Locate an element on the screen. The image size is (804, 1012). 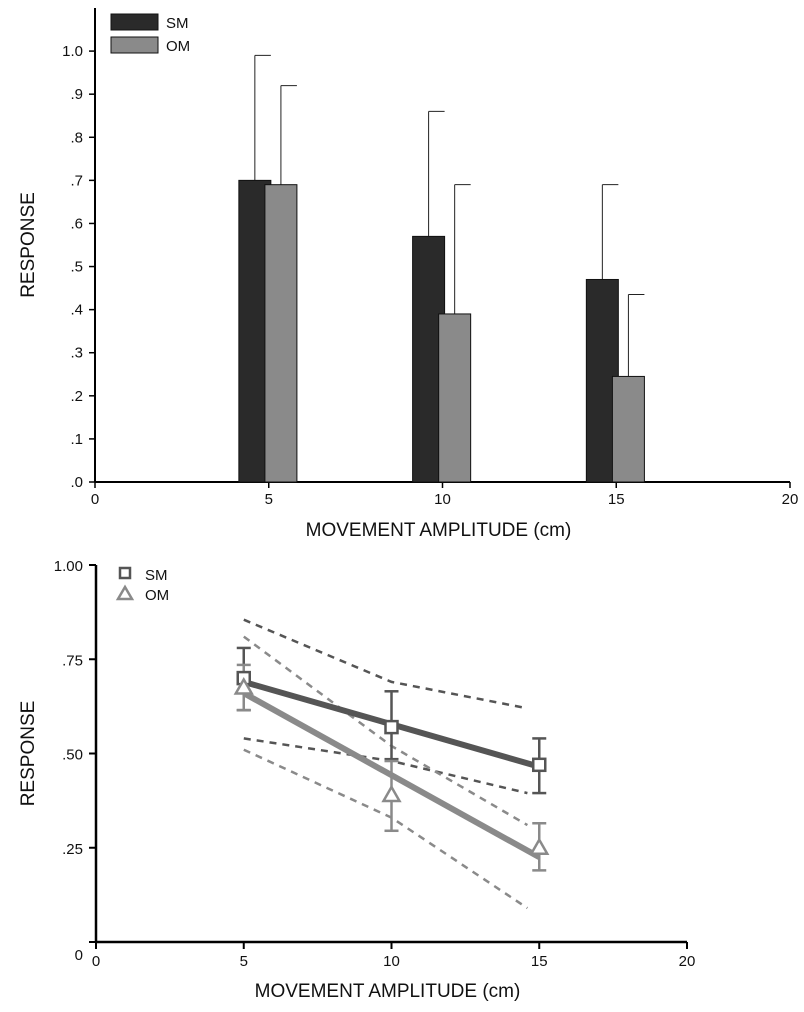
y-tick-label: .3 is located at coordinates (76, 353).